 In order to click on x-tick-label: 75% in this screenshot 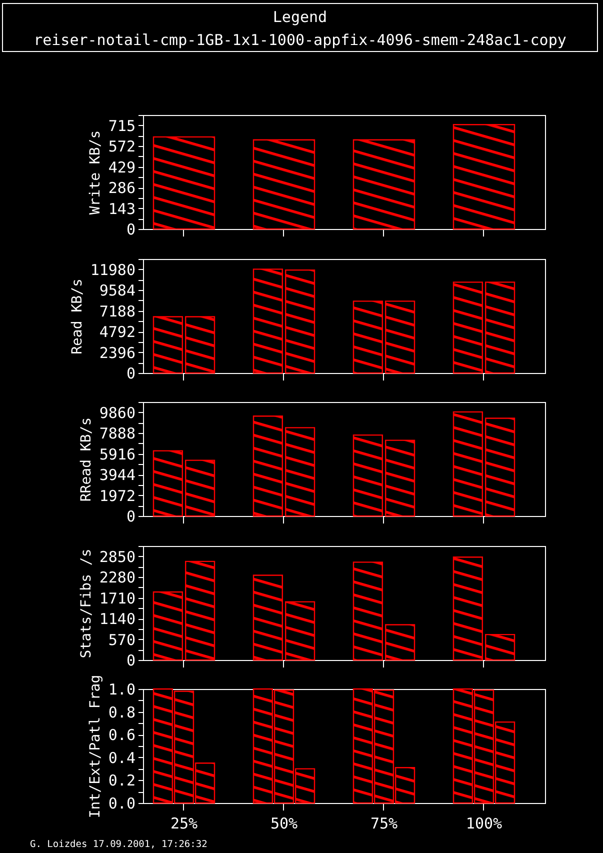, I will do `click(384, 823)`.